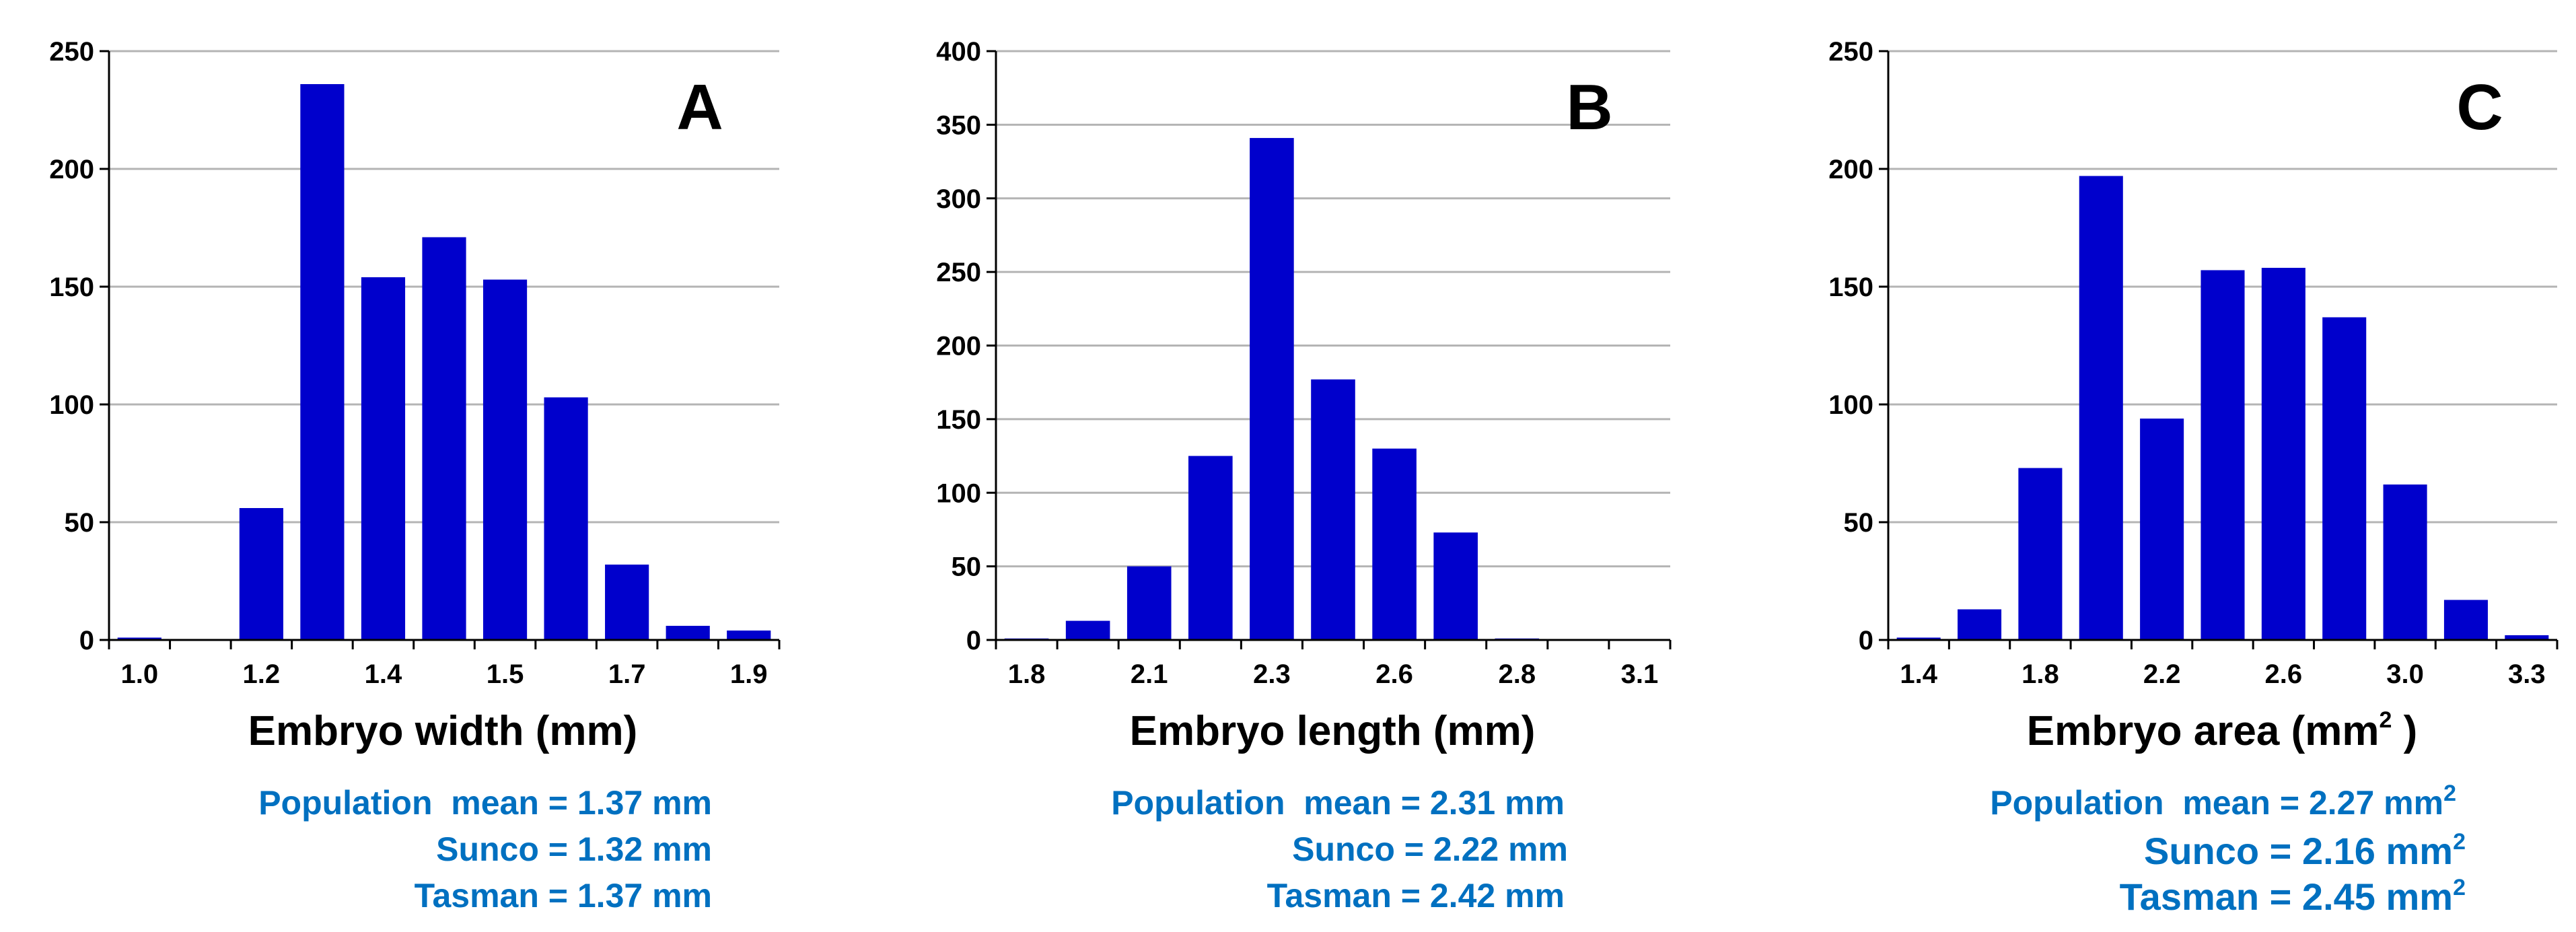 This screenshot has width=2576, height=932. What do you see at coordinates (574, 849) in the screenshot?
I see `panel-a-sunco-mean: Sunco = 1.32 mm` at bounding box center [574, 849].